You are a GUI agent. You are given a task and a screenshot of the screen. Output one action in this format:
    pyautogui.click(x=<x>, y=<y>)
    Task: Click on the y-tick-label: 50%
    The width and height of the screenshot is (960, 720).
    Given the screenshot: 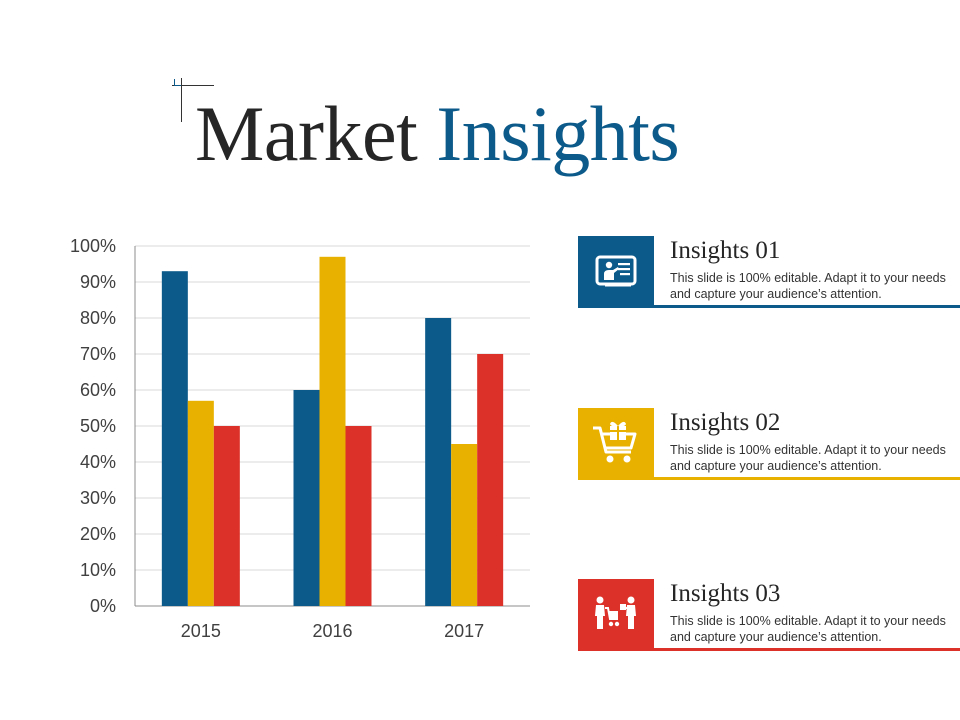 What is the action you would take?
    pyautogui.click(x=98, y=426)
    